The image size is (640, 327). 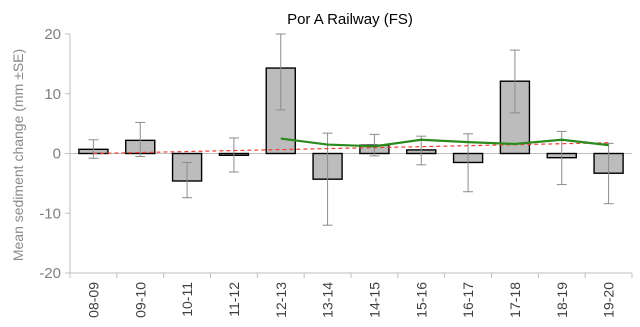 I want to click on x-tick-label: 14-15, so click(x=374, y=300).